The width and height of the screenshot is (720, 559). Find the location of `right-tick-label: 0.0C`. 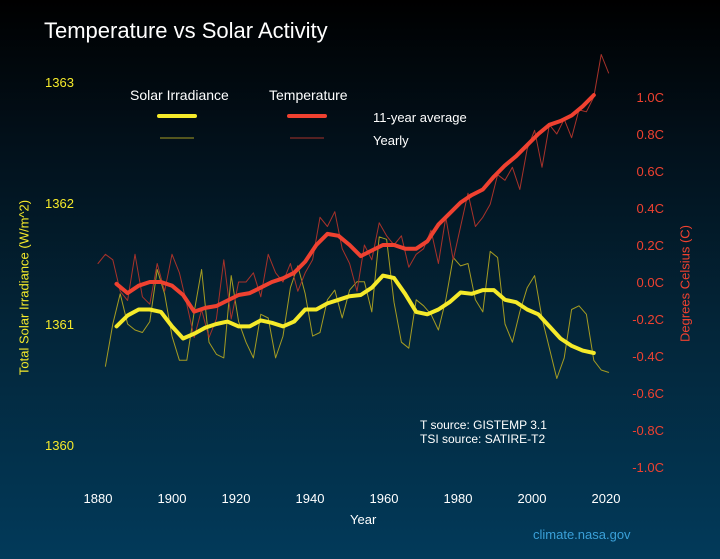

right-tick-label: 0.0C is located at coordinates (650, 282).